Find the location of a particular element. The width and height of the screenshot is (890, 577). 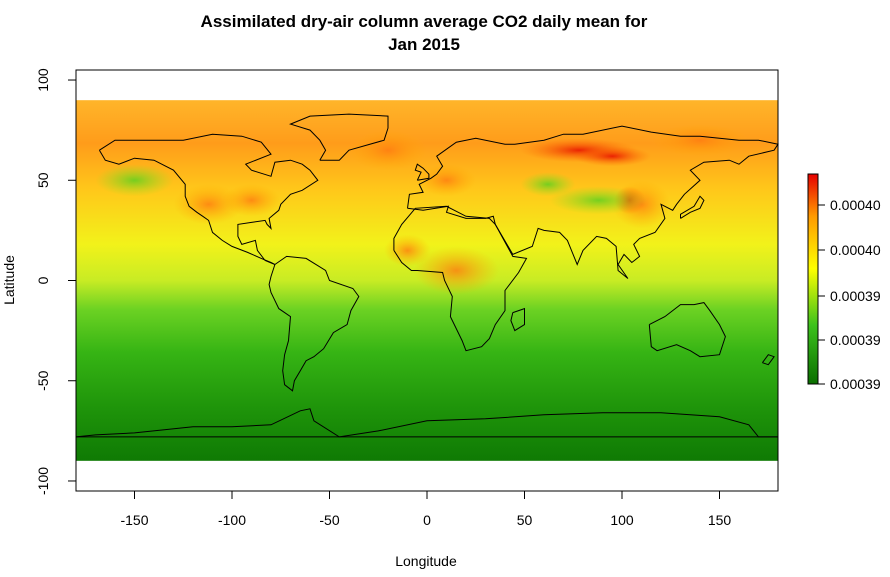

land-outline-australia is located at coordinates (687, 330).